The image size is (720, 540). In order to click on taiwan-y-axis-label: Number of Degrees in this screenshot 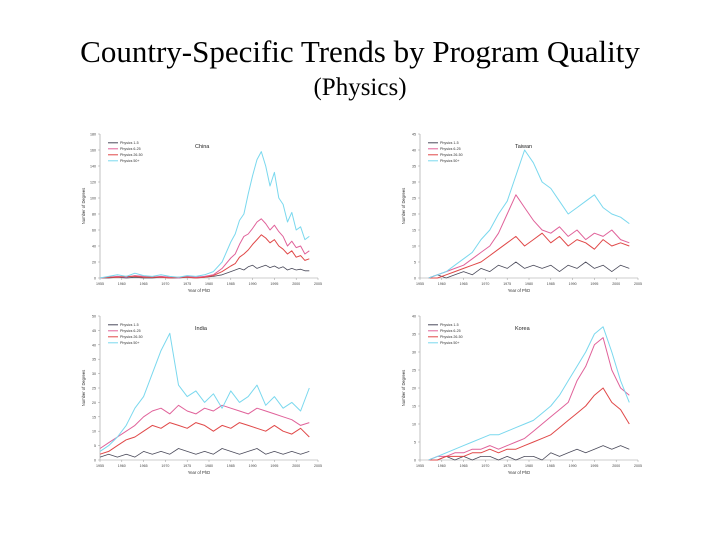, I will do `click(403, 206)`.